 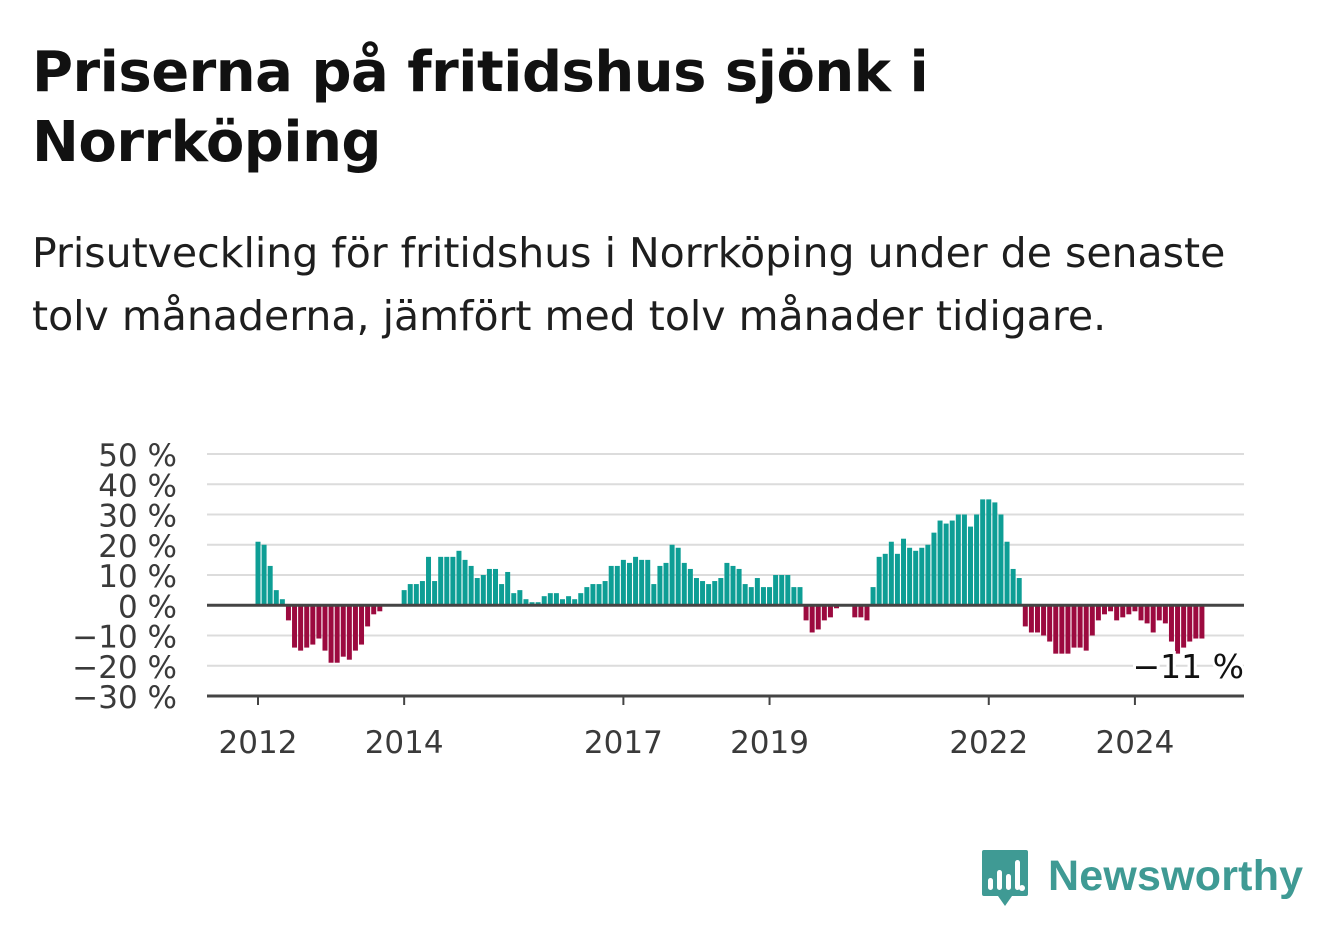 What do you see at coordinates (137, 486) in the screenshot?
I see `y-tick-label: 40 %` at bounding box center [137, 486].